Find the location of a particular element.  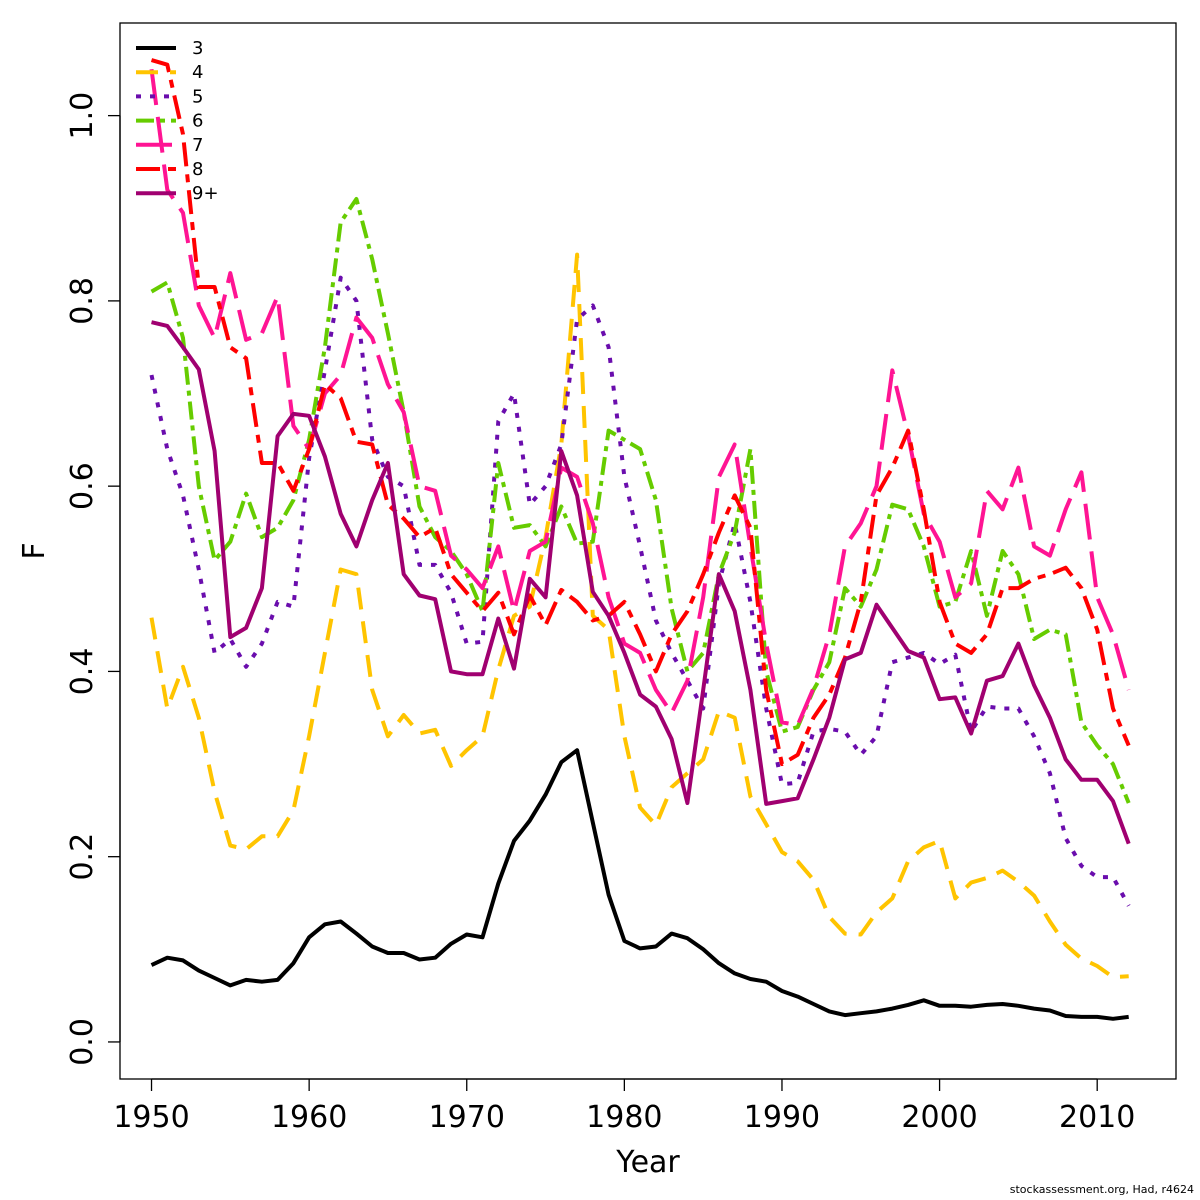

legend-label: 7 is located at coordinates (197, 145).